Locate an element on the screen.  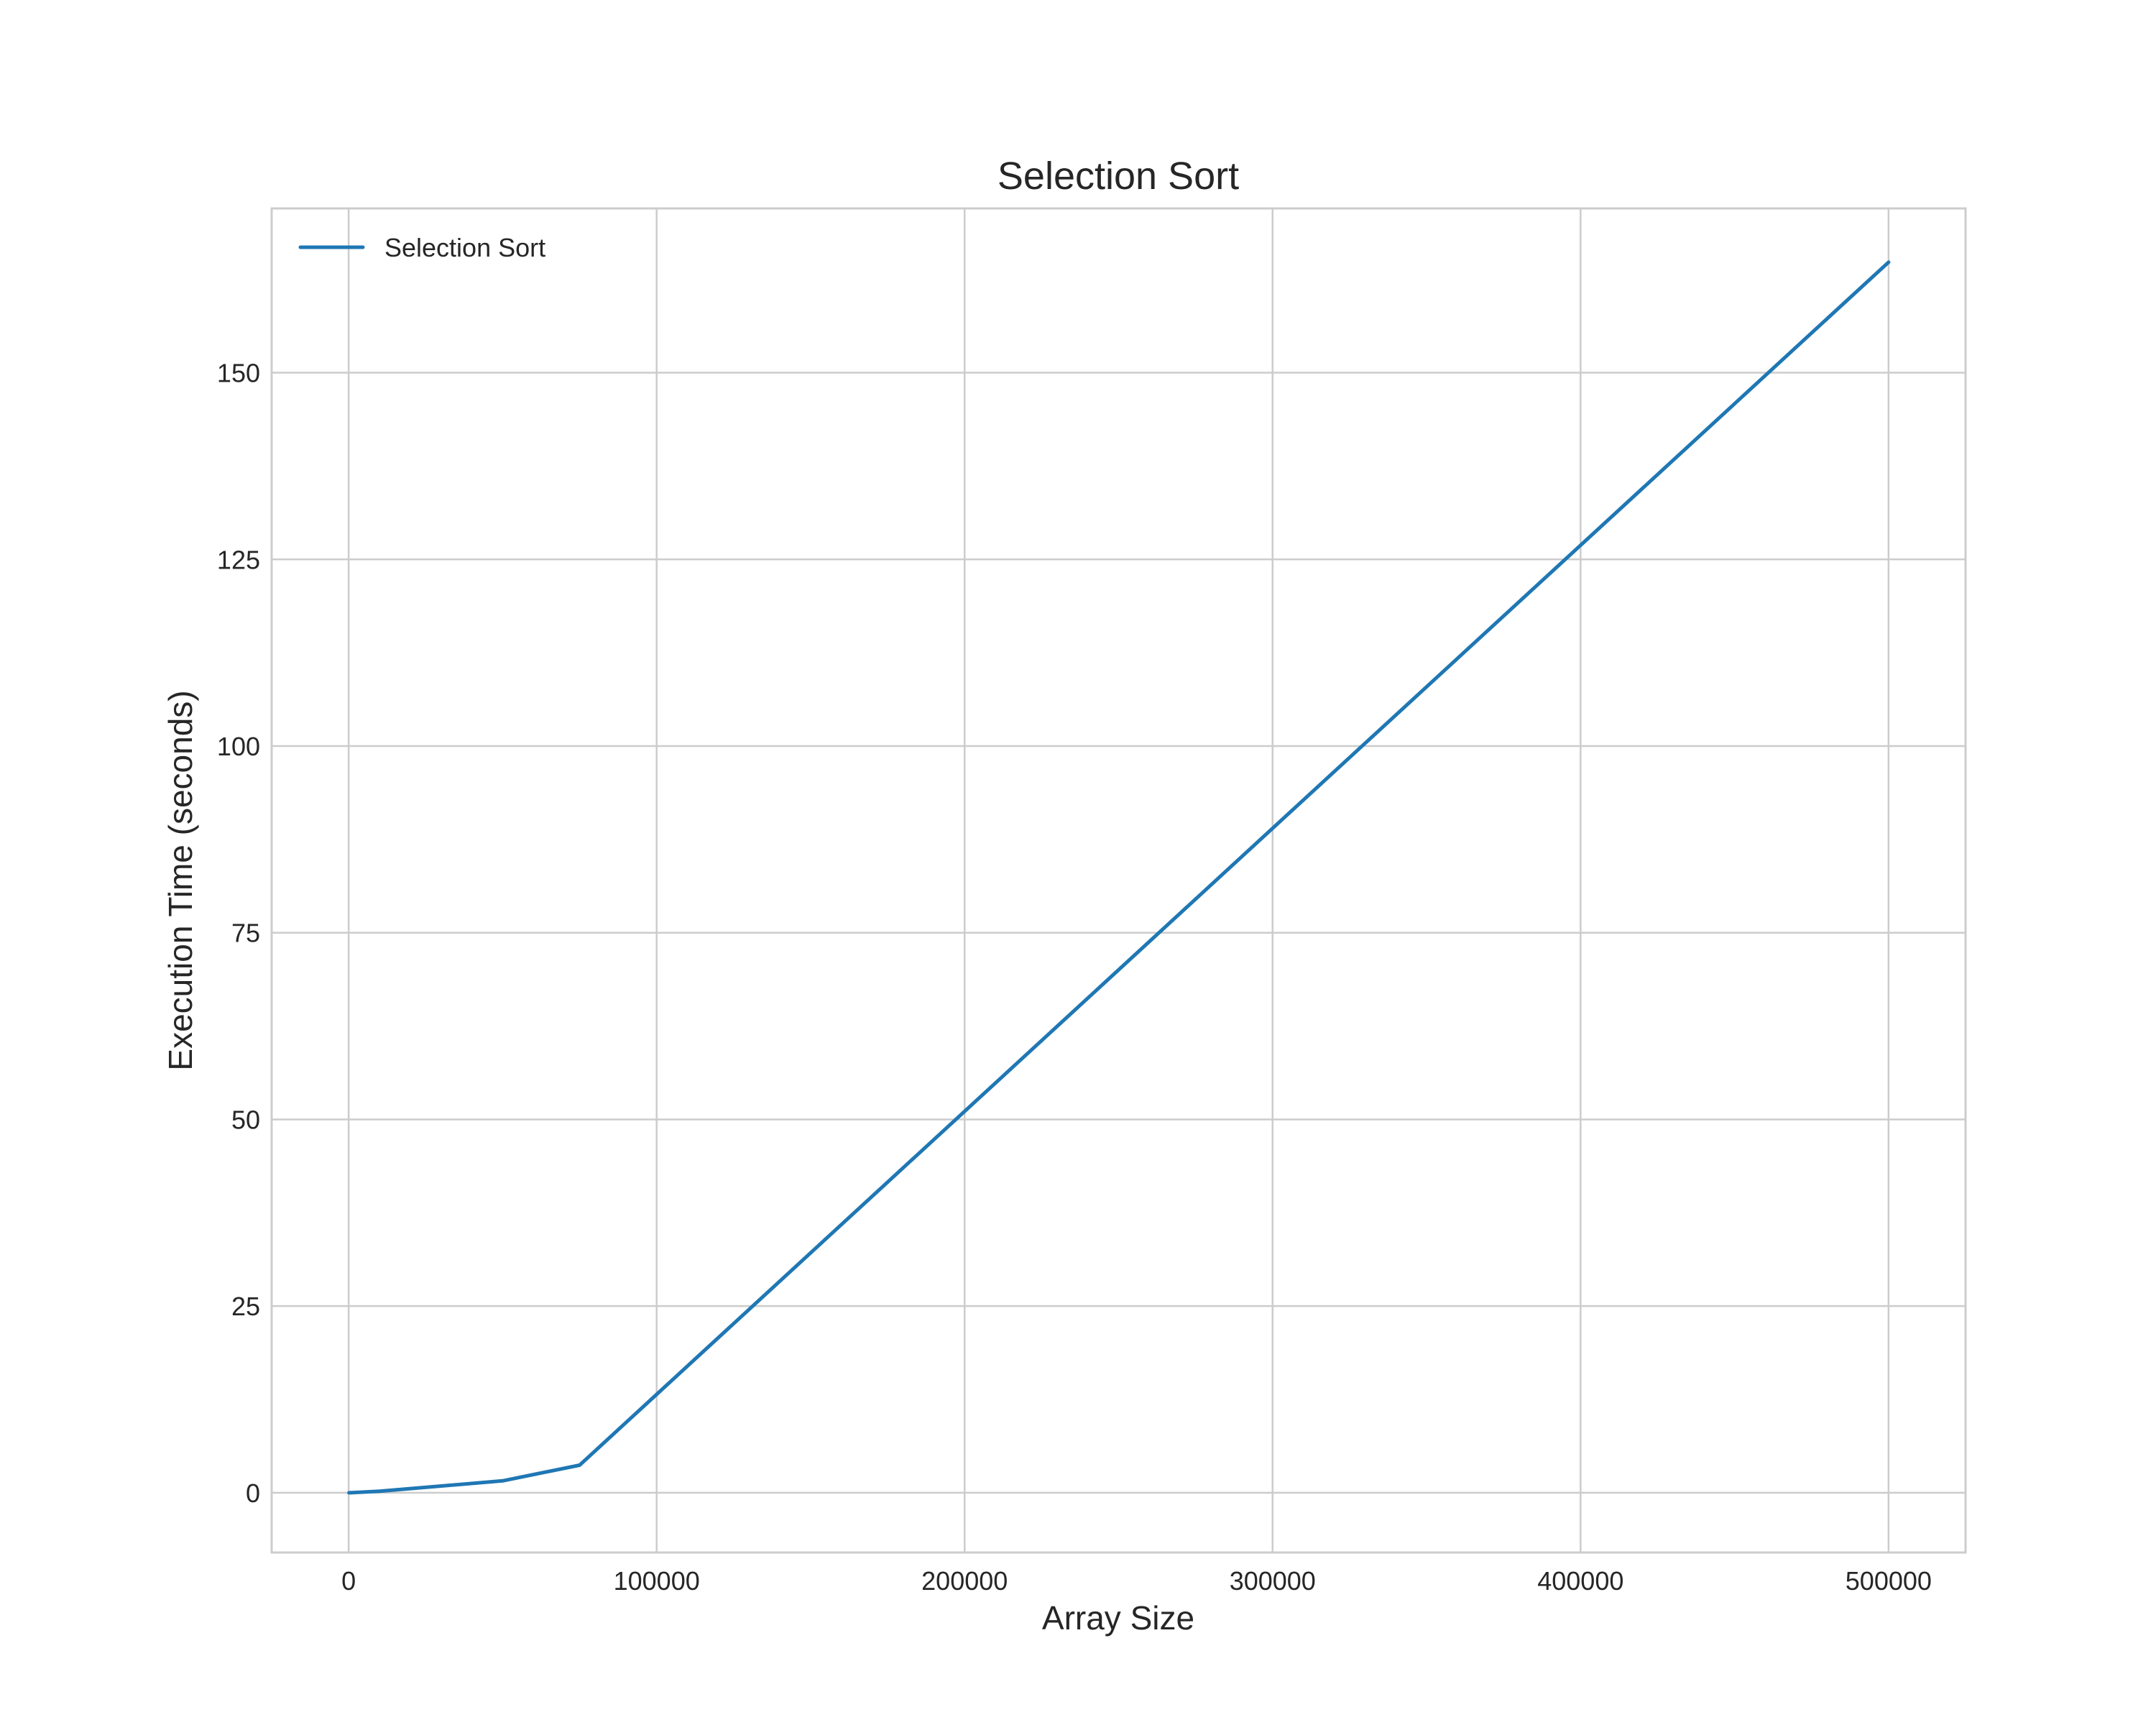
x-tick-label: 100000 is located at coordinates (657, 1581).